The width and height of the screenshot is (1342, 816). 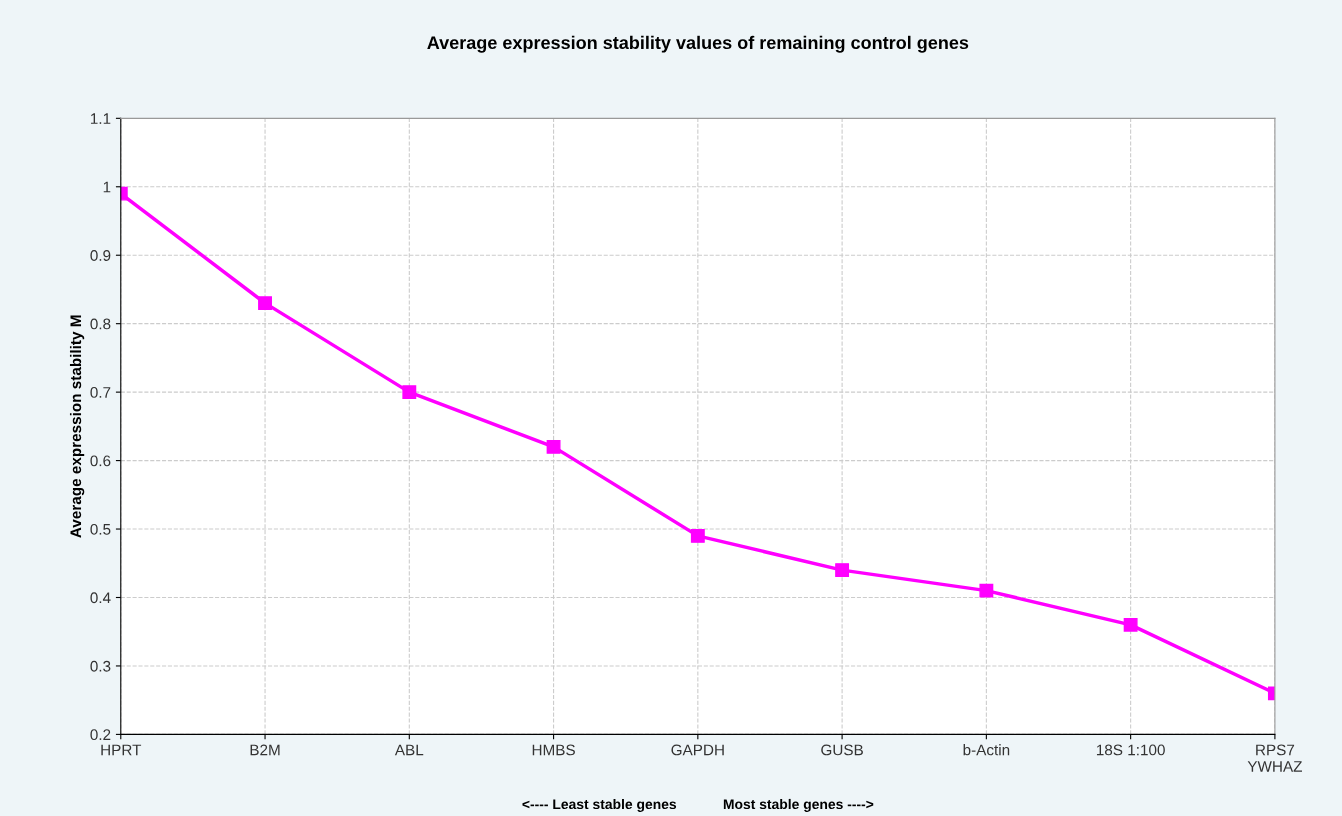 What do you see at coordinates (1130, 750) in the screenshot?
I see `x-tick-label: 18S 1:100` at bounding box center [1130, 750].